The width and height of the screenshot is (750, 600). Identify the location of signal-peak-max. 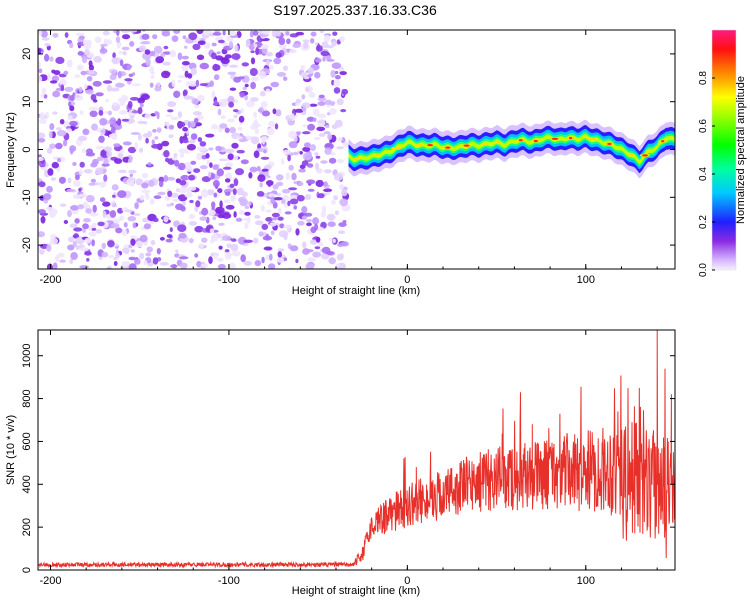
(645, 155).